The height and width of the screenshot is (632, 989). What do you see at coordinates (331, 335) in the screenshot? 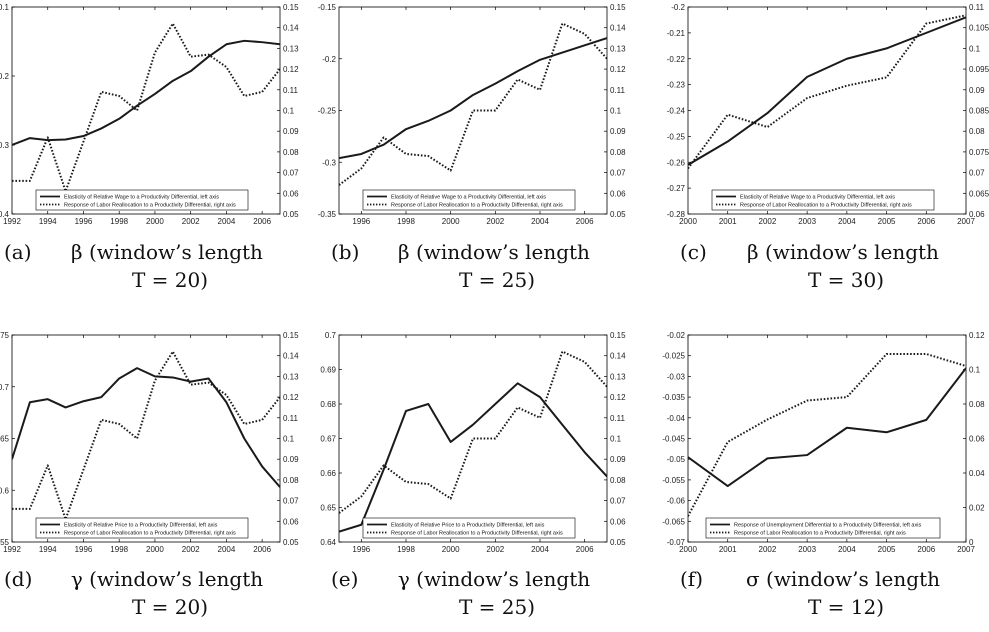
I see `y-left-tick-label: 0.7` at bounding box center [331, 335].